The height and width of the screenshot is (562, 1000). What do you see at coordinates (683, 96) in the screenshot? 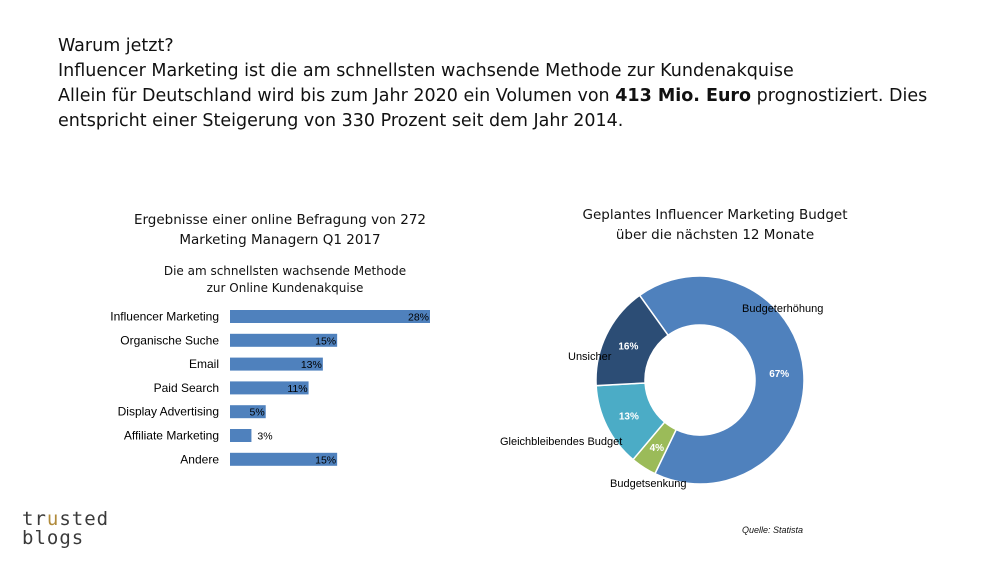
I see `forecast-volume: 413 Mio. Euro` at bounding box center [683, 96].